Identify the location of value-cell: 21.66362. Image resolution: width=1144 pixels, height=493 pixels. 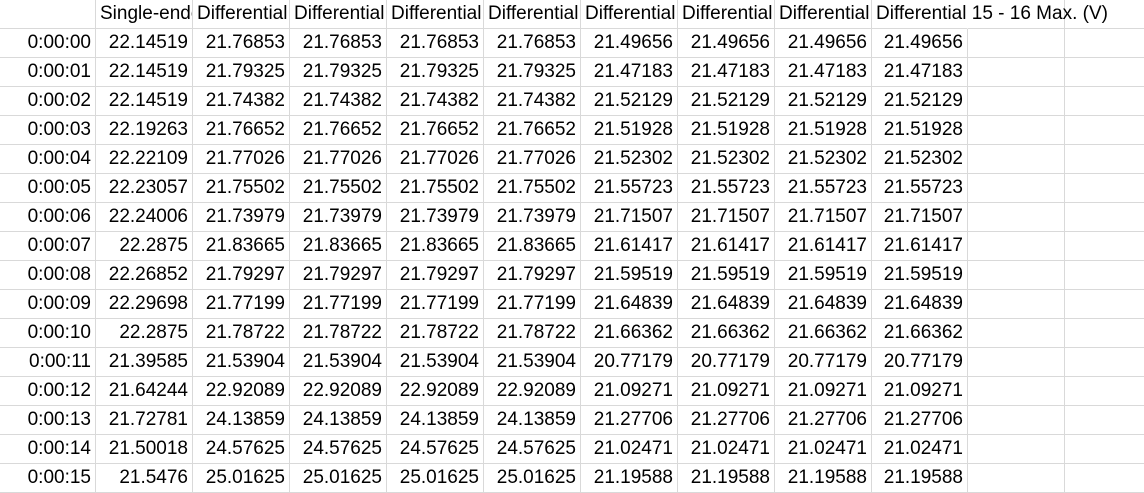
(823, 333).